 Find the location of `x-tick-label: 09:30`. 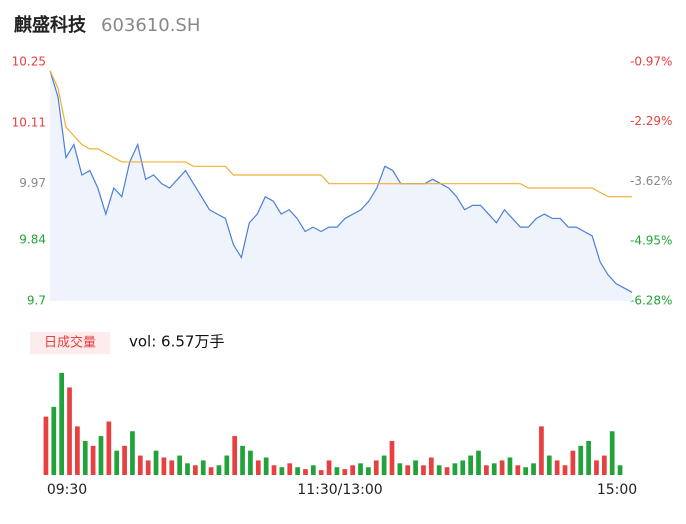

x-tick-label: 09:30 is located at coordinates (67, 490).